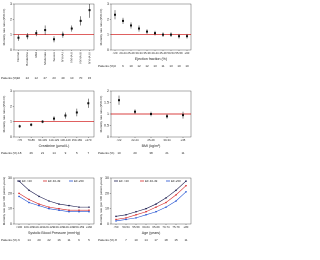 This screenshot has width=320, height=260. What do you see at coordinates (54, 146) in the screenshot?
I see `x-axis-label: Creatinine (µmol/L)` at bounding box center [54, 146].